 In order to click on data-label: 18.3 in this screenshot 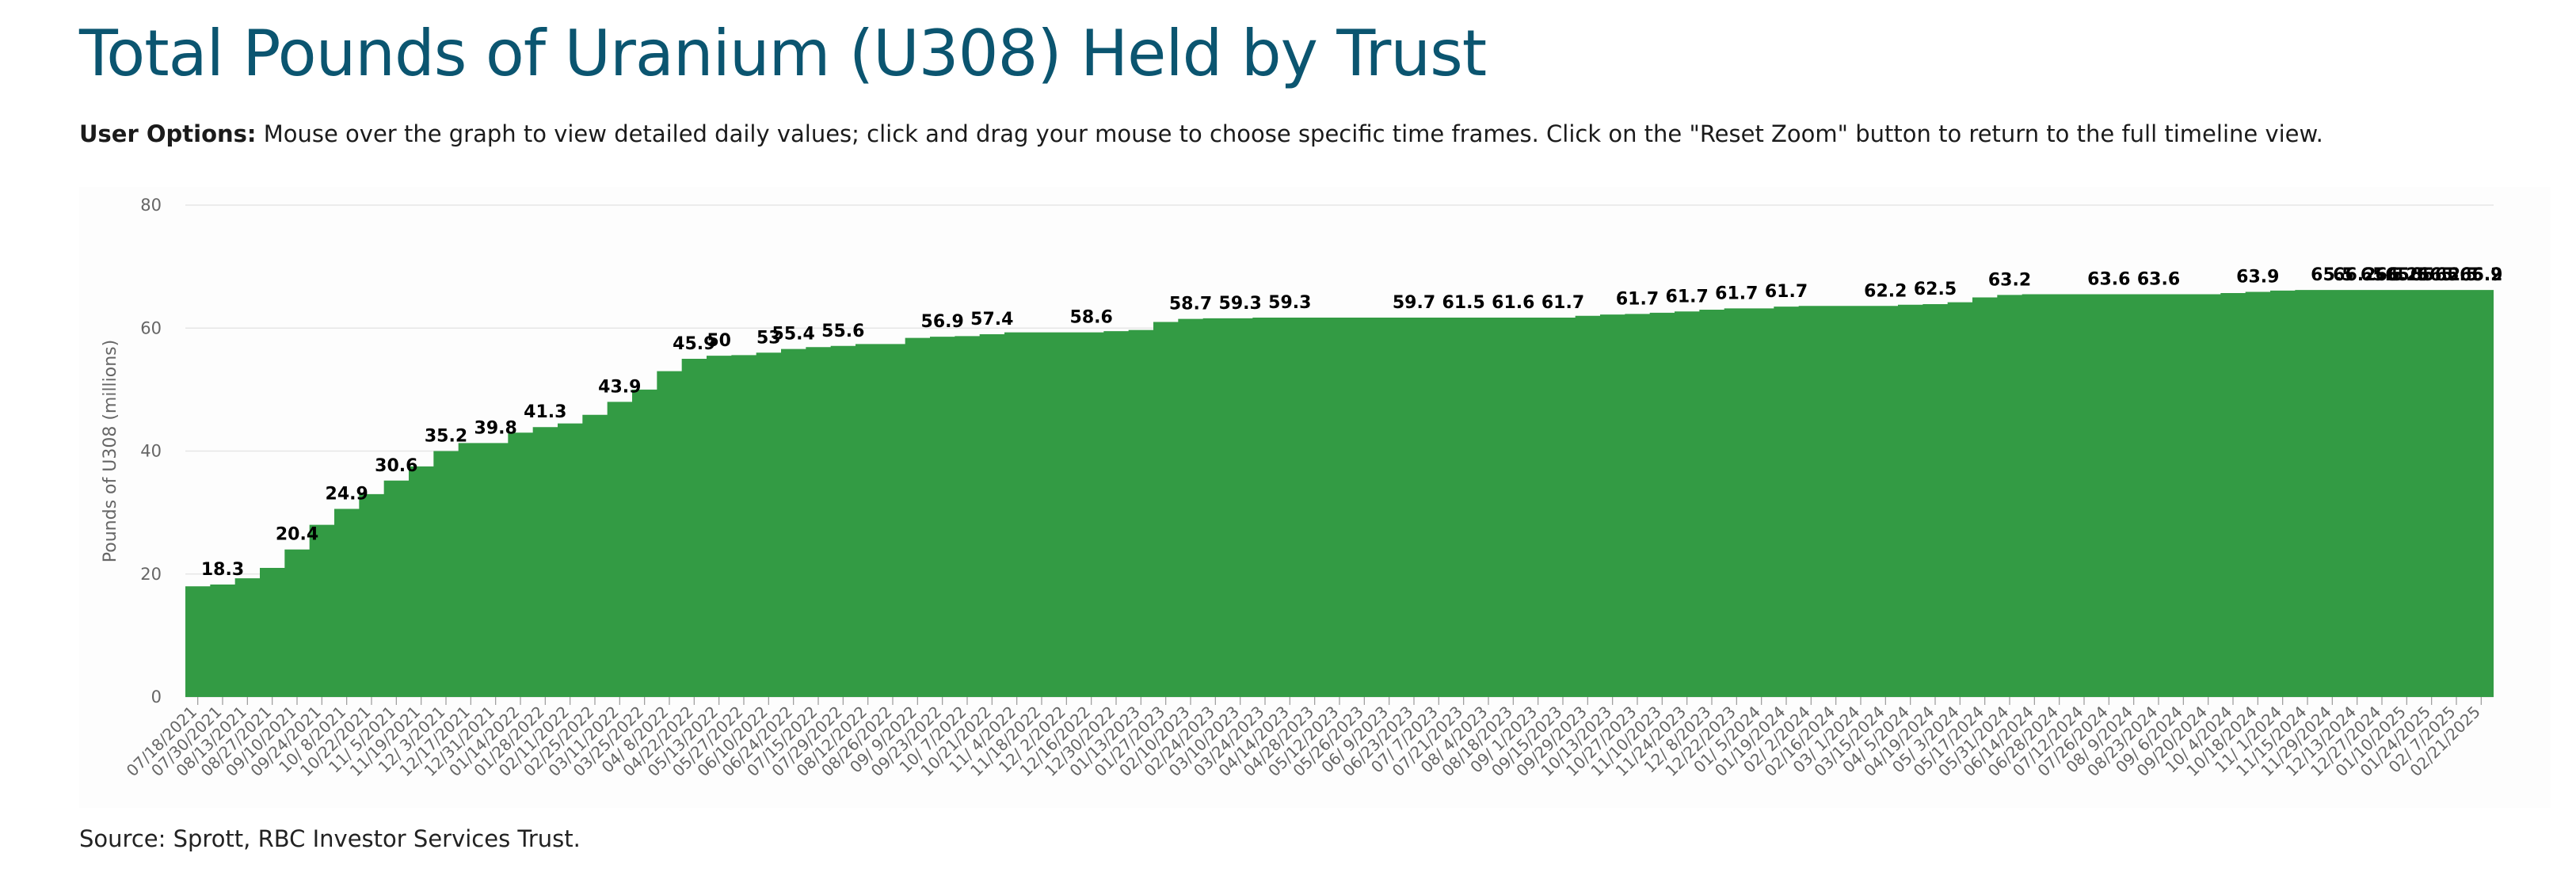, I will do `click(223, 570)`.